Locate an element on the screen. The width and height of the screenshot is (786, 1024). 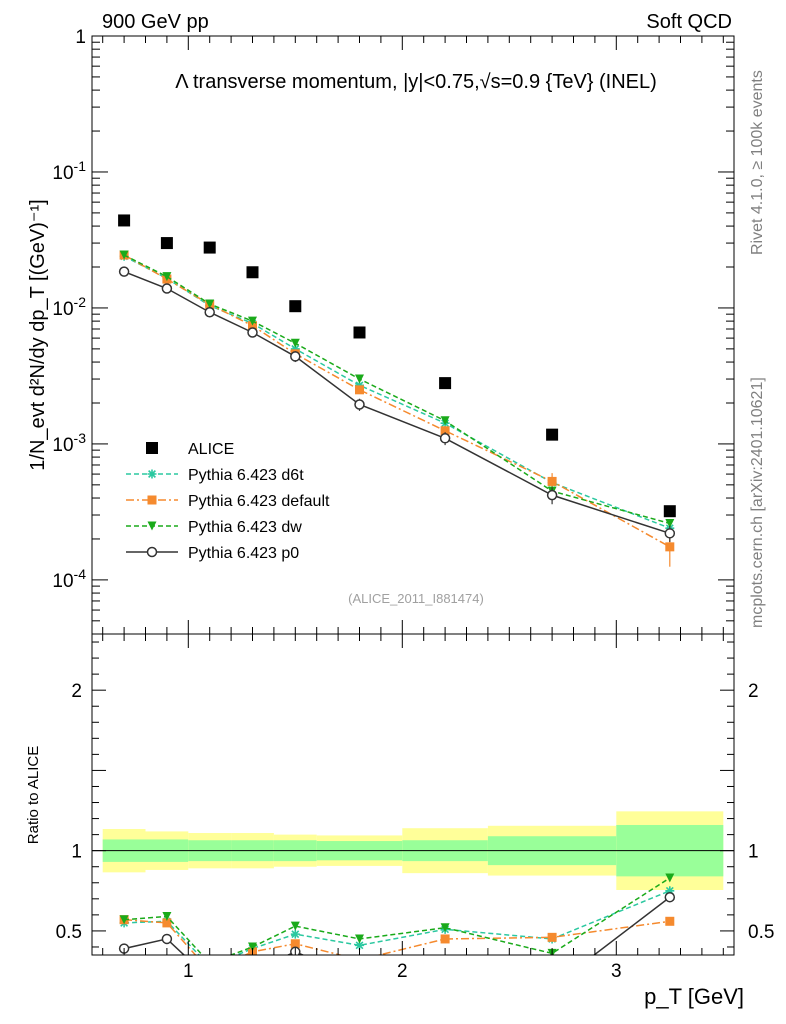
legend-entry: ALICE is located at coordinates (190, 449).